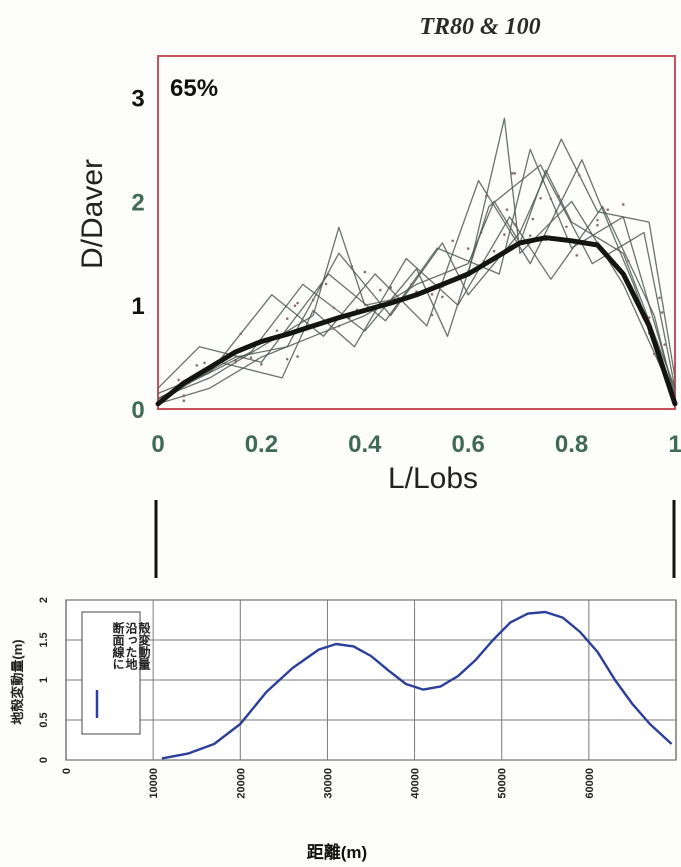 Image resolution: width=681 pixels, height=867 pixels. I want to click on bottom-x-axis-label: 距離(m), so click(337, 852).